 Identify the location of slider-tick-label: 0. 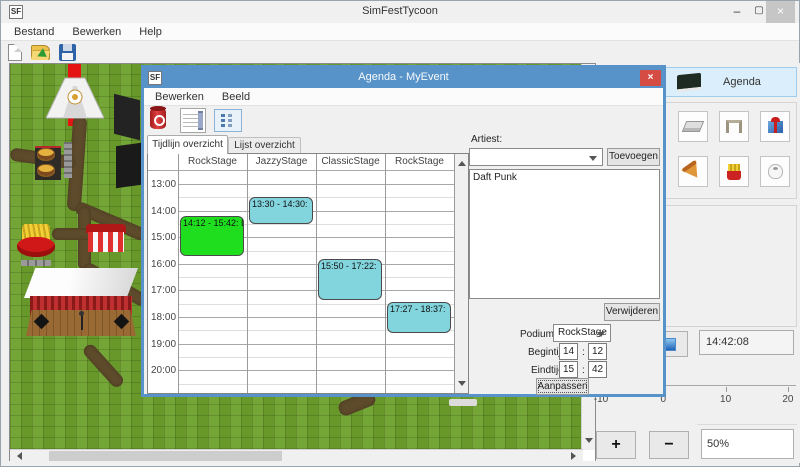
(663, 399).